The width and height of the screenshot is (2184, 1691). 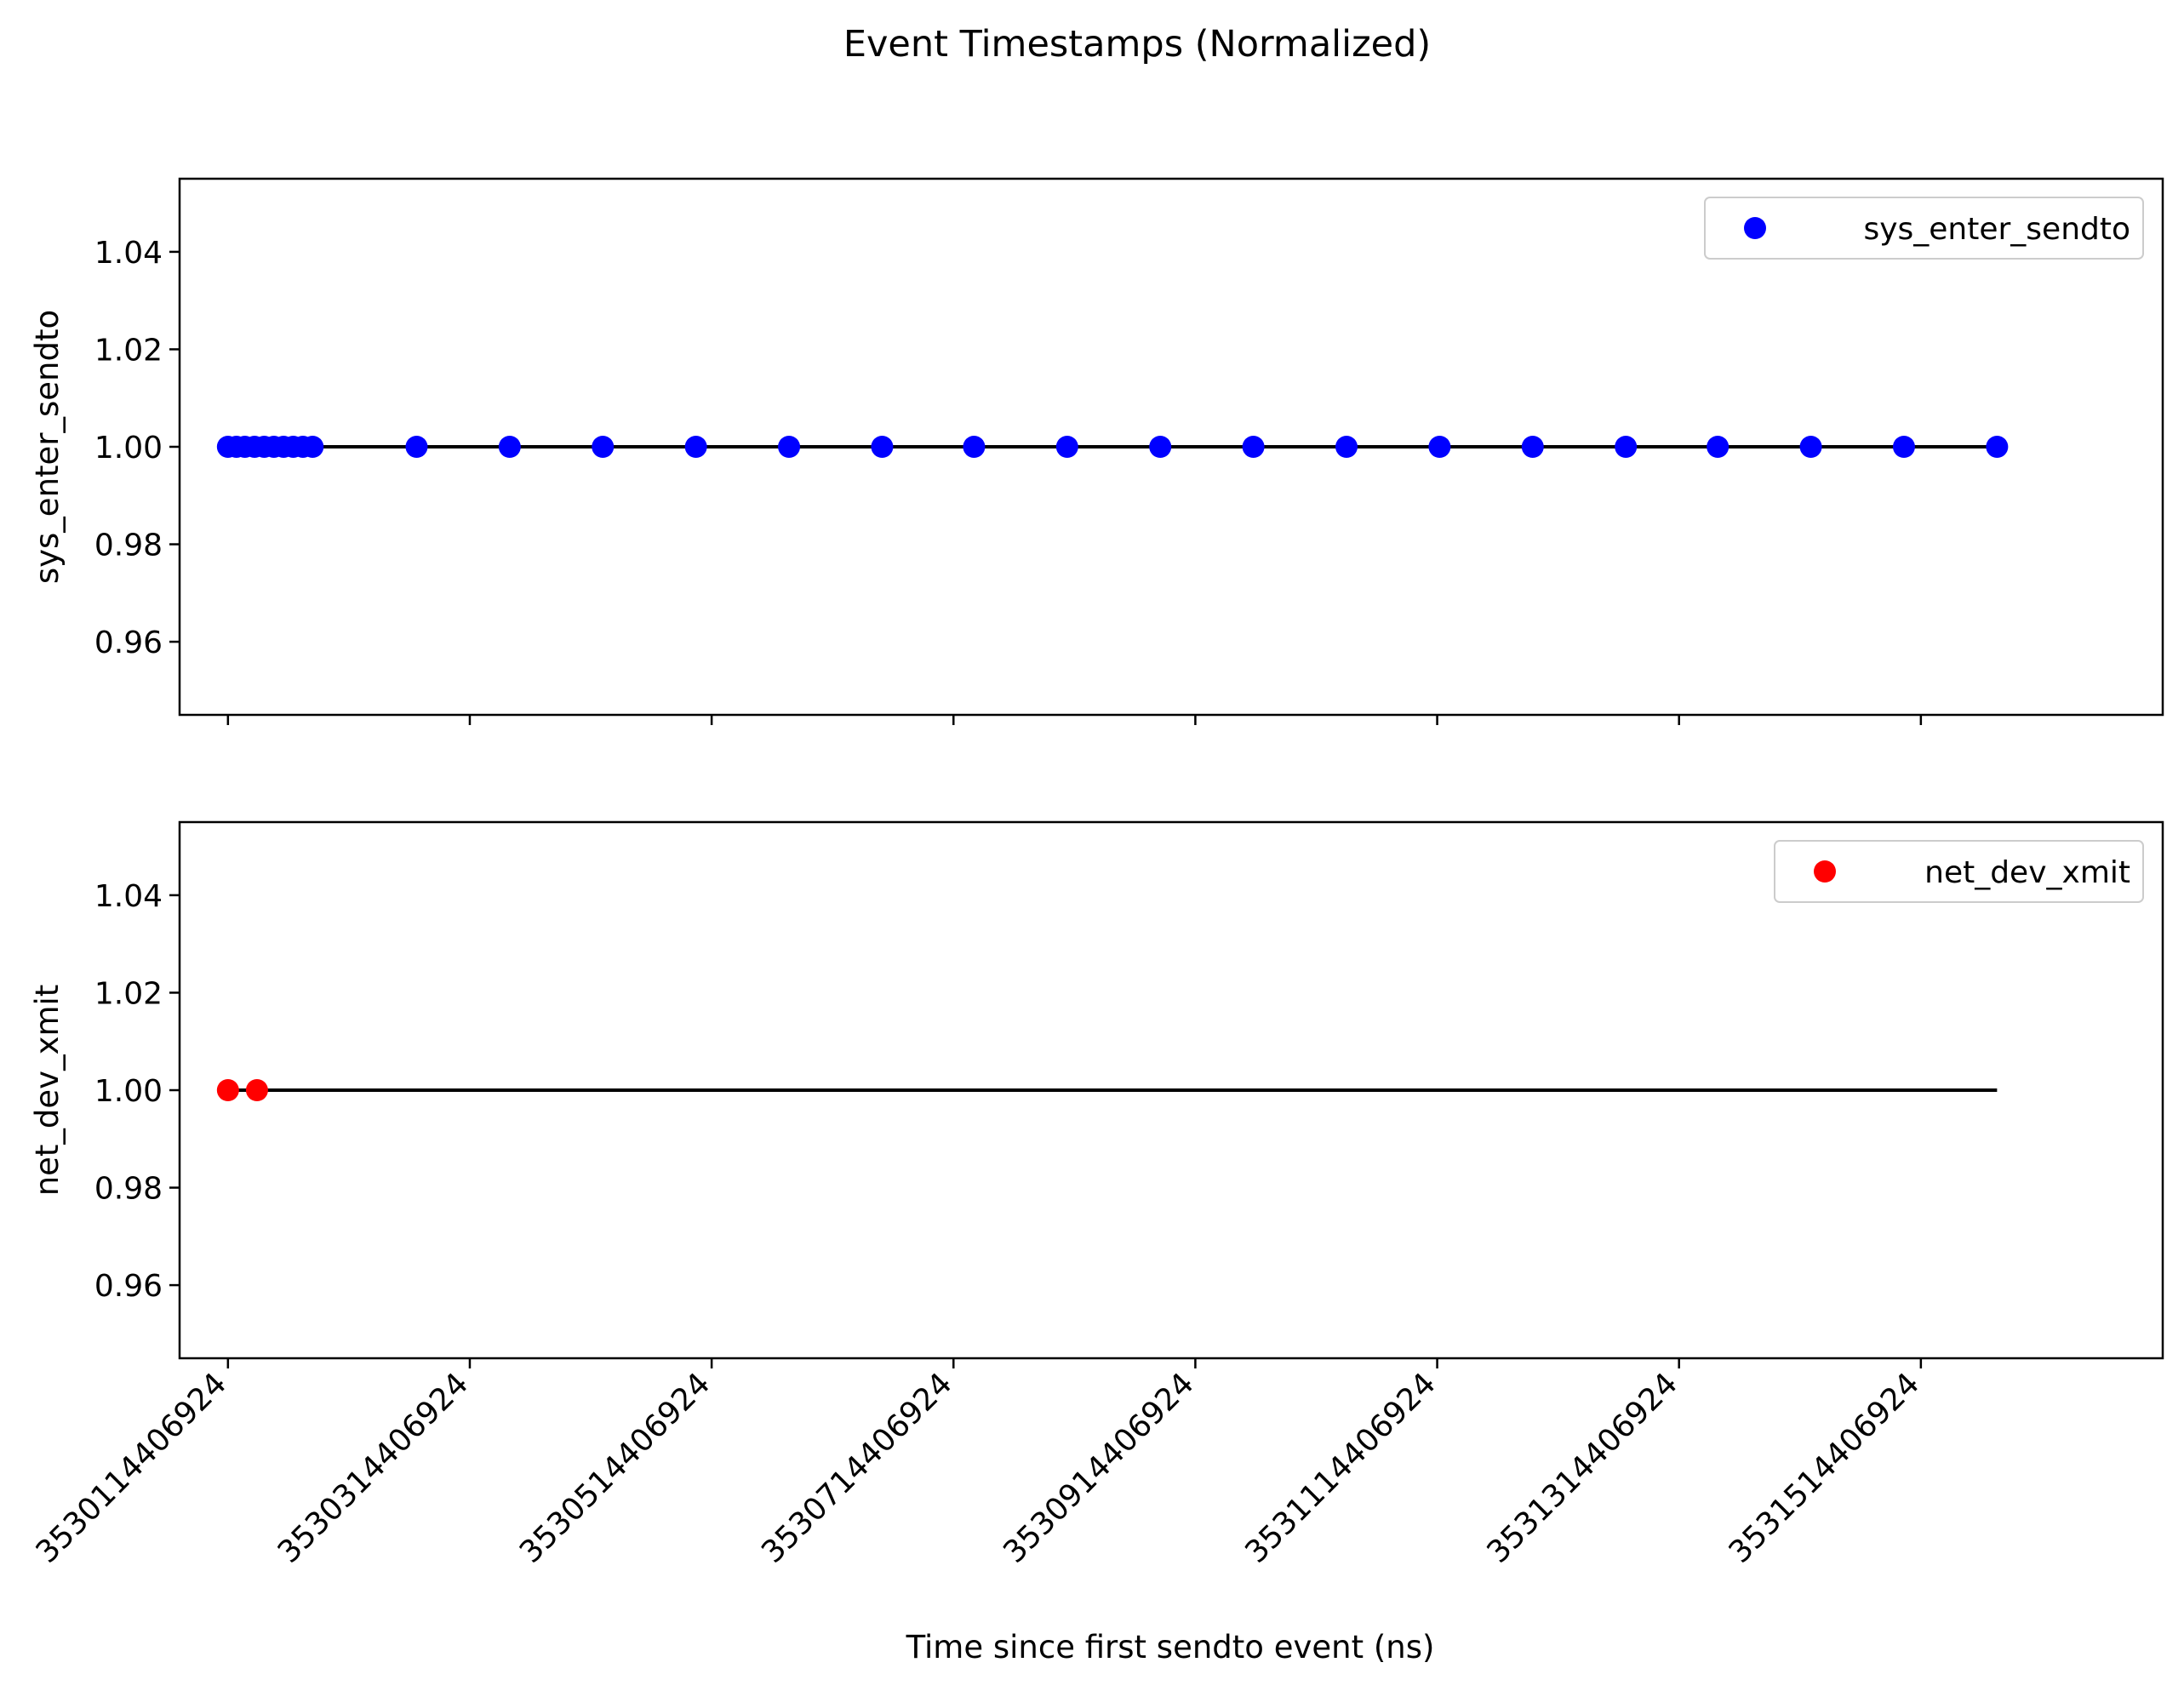 What do you see at coordinates (47, 1091) in the screenshot?
I see `y-axis-label-bottom: net_dev_xmit` at bounding box center [47, 1091].